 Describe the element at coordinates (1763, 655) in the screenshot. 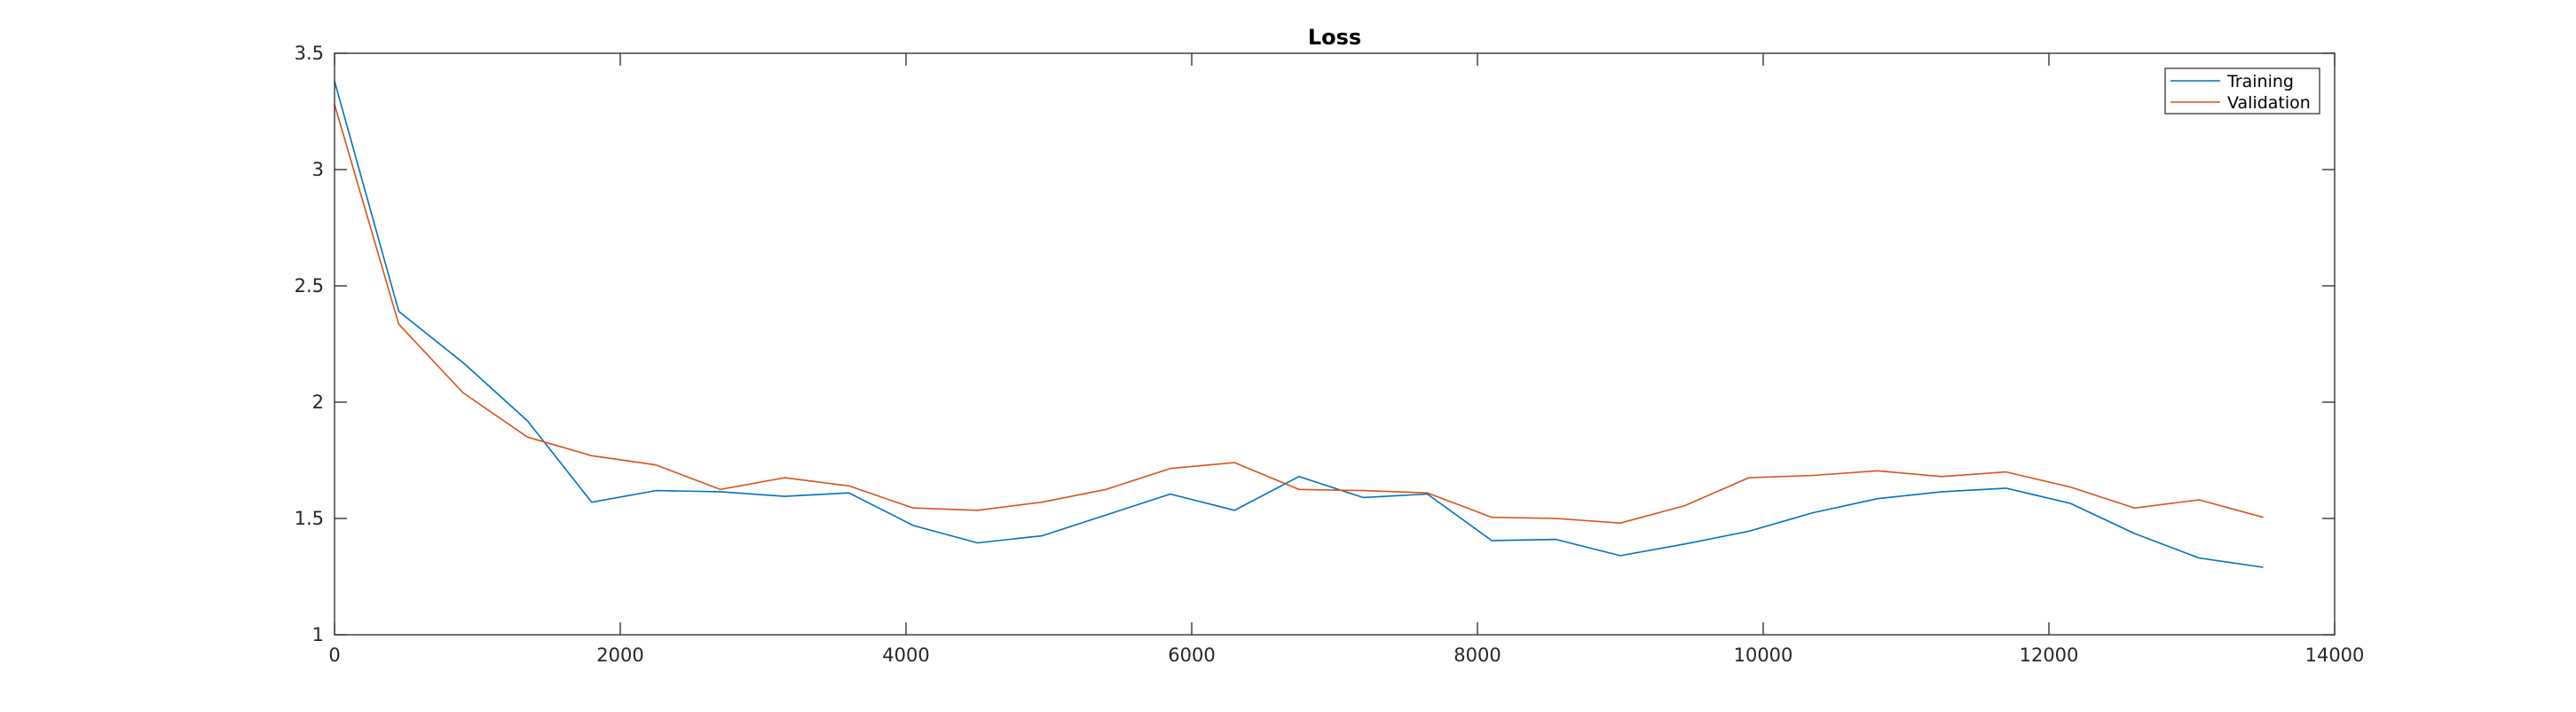

I see `x-tick-label: 10000` at that location.